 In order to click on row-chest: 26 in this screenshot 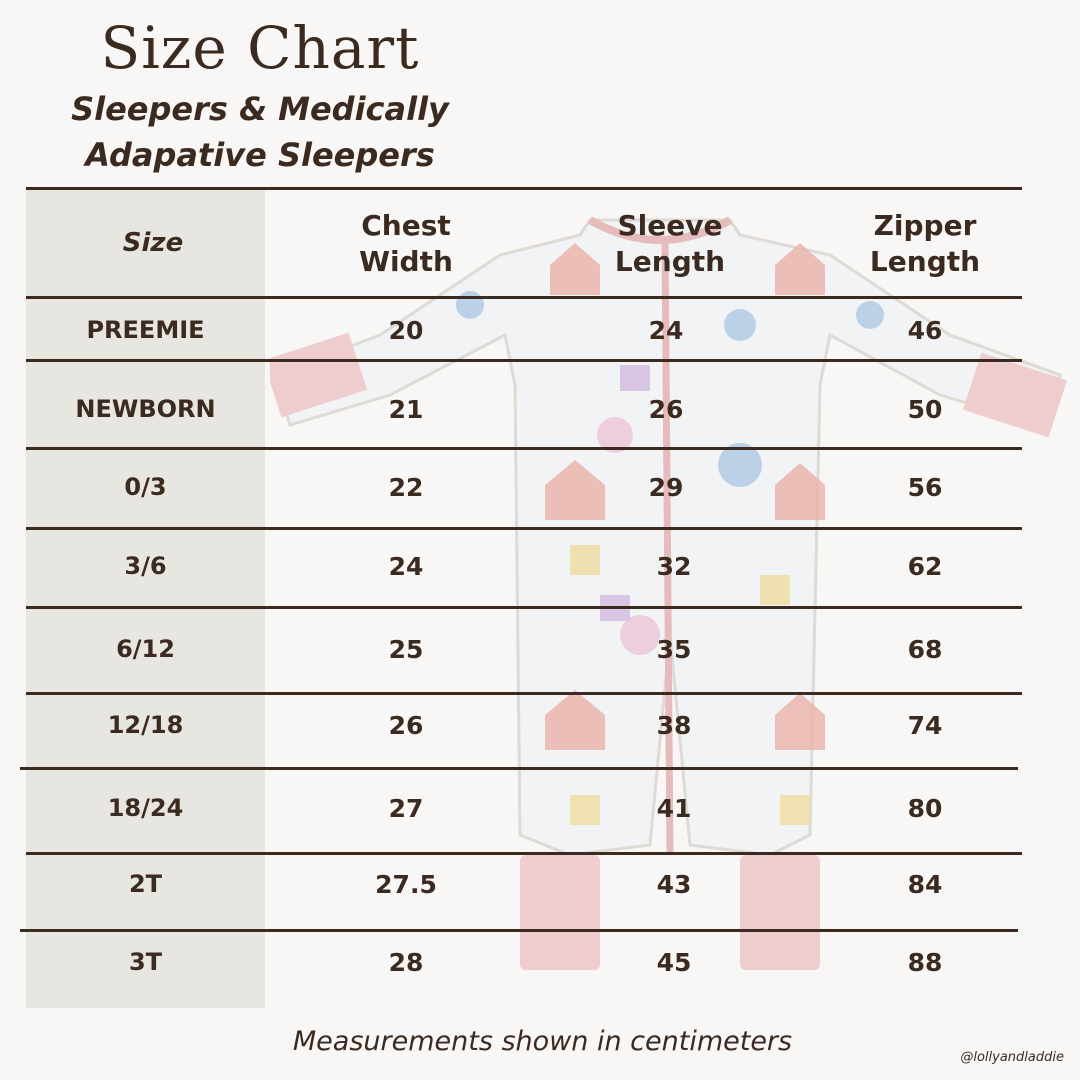, I will do `click(406, 725)`.